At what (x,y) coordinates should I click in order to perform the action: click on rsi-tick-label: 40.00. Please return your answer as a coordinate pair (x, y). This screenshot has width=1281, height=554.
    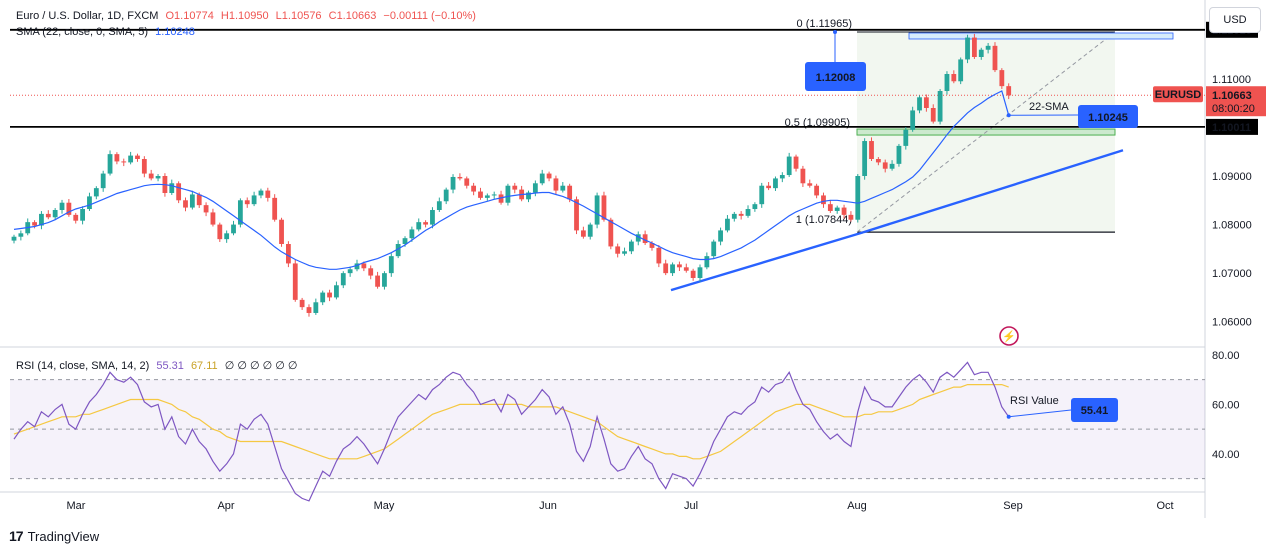
    Looking at the image, I should click on (1226, 455).